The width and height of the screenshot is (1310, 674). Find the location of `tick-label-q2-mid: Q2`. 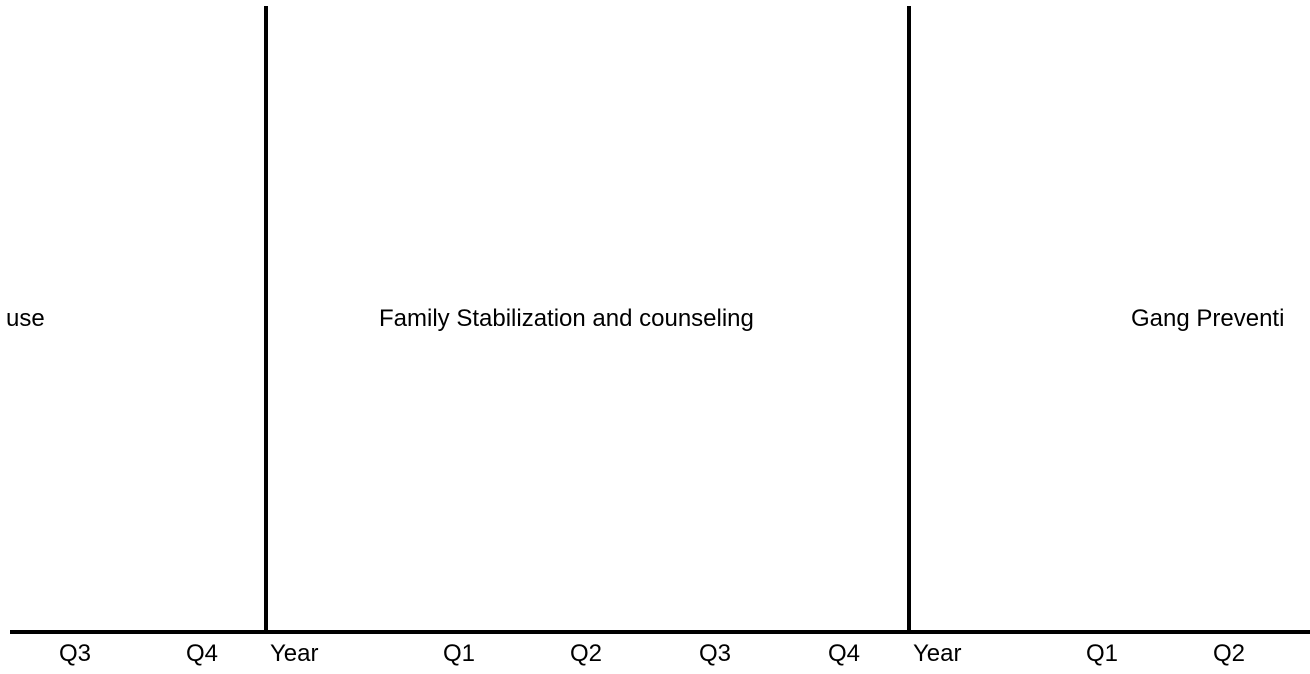

tick-label-q2-mid: Q2 is located at coordinates (586, 653).